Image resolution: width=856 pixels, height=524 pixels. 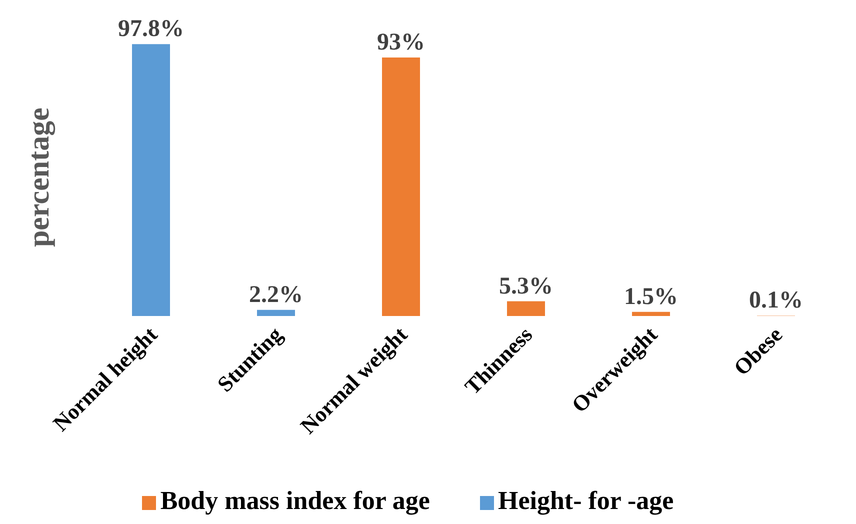 I want to click on data-label: 0.1%, so click(x=776, y=301).